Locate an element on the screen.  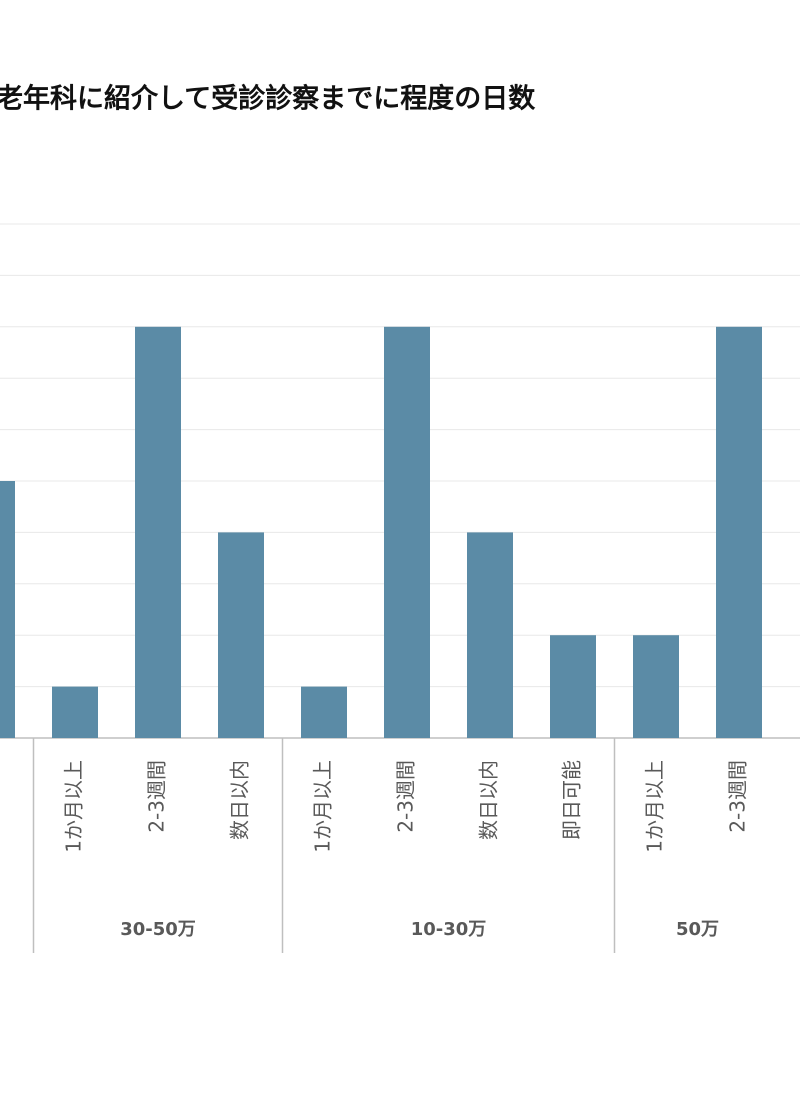
group-label: 10-30万 is located at coordinates (449, 929).